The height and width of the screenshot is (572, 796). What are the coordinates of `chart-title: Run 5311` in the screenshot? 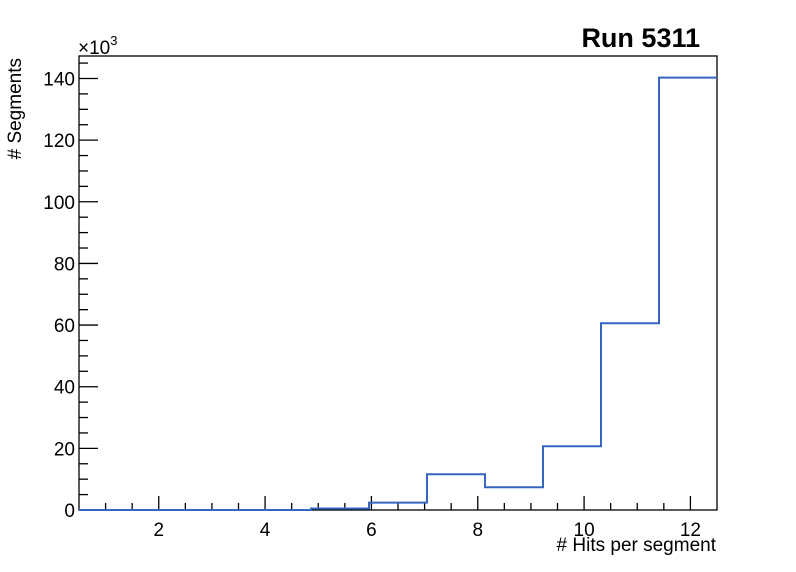 It's located at (640, 38).